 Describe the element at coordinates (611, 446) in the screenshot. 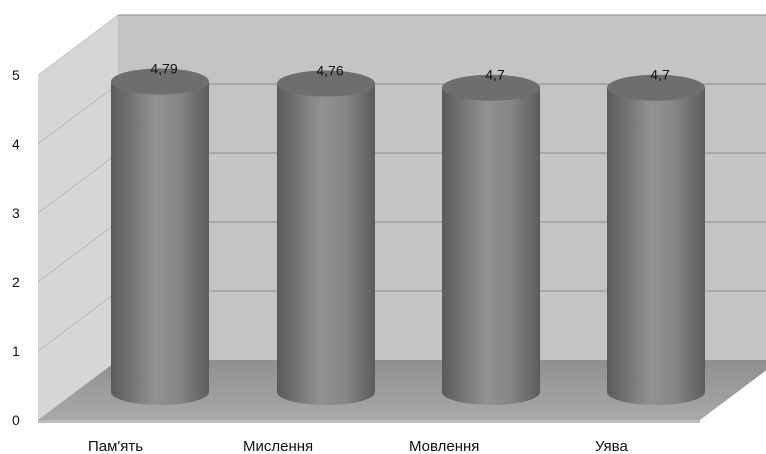

I see `x-tick-label: Уява` at that location.